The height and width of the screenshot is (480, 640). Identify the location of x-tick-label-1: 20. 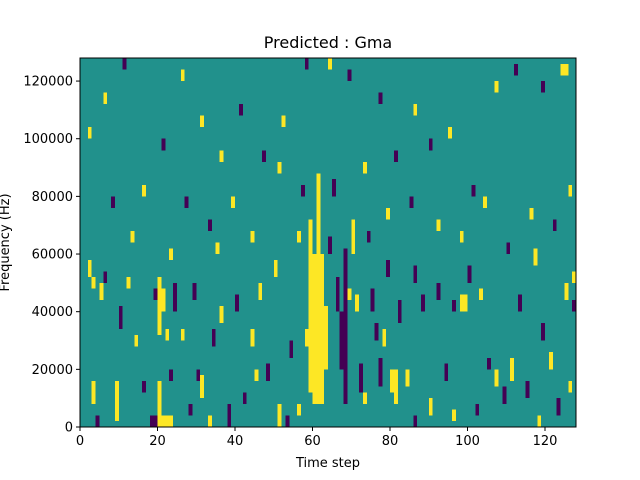
(157, 441).